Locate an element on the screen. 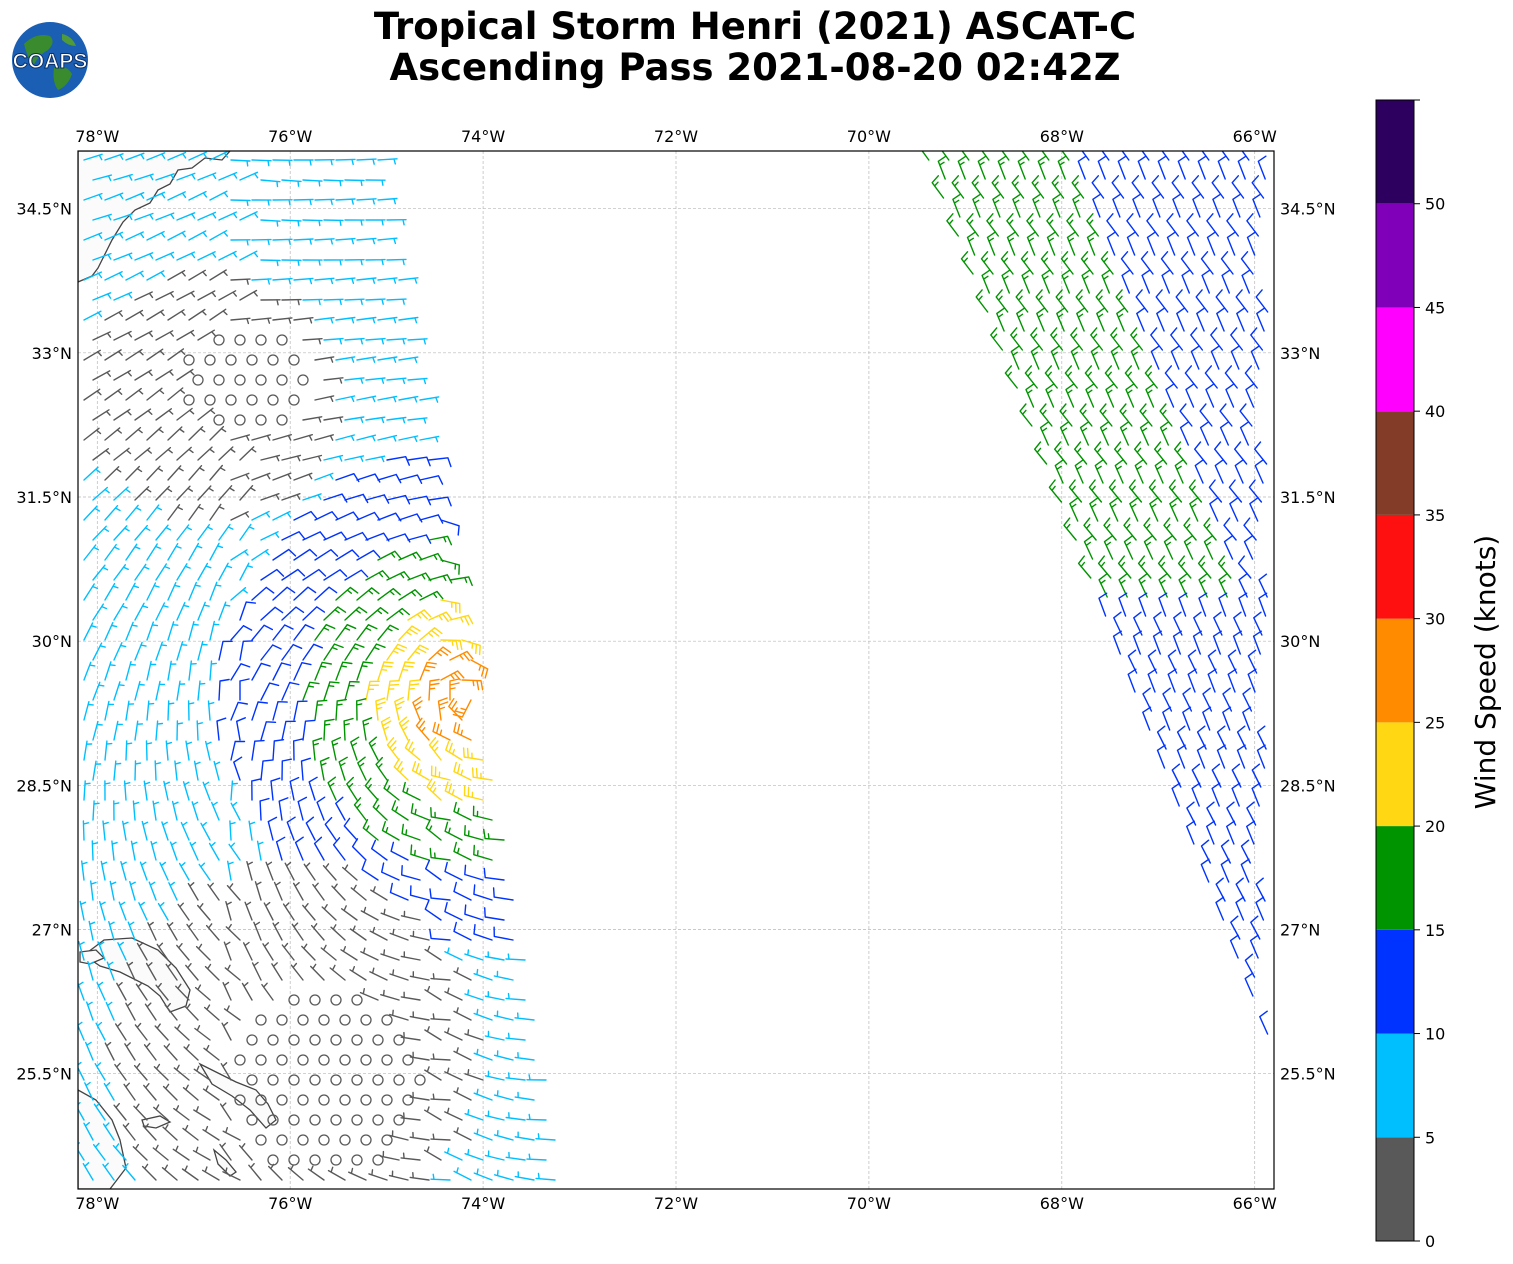  title-line-2: Ascending Pass 2021-08-20 02:42Z is located at coordinates (755, 67).